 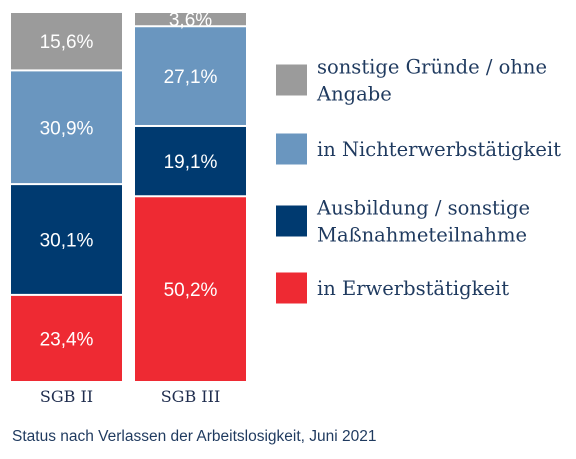 I want to click on category-labels: SGB II SGB III, so click(x=130, y=396).